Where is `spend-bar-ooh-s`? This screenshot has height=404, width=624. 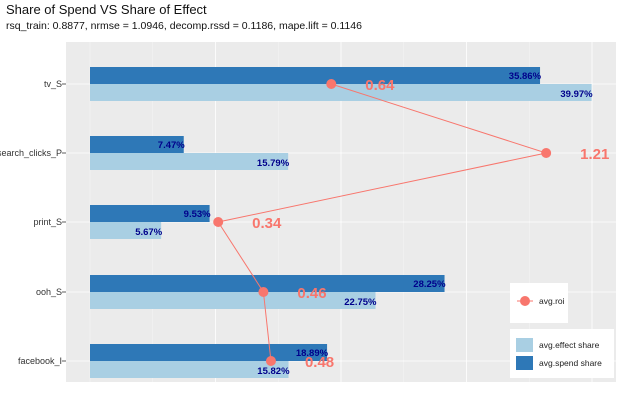
spend-bar-ooh-s is located at coordinates (267, 283).